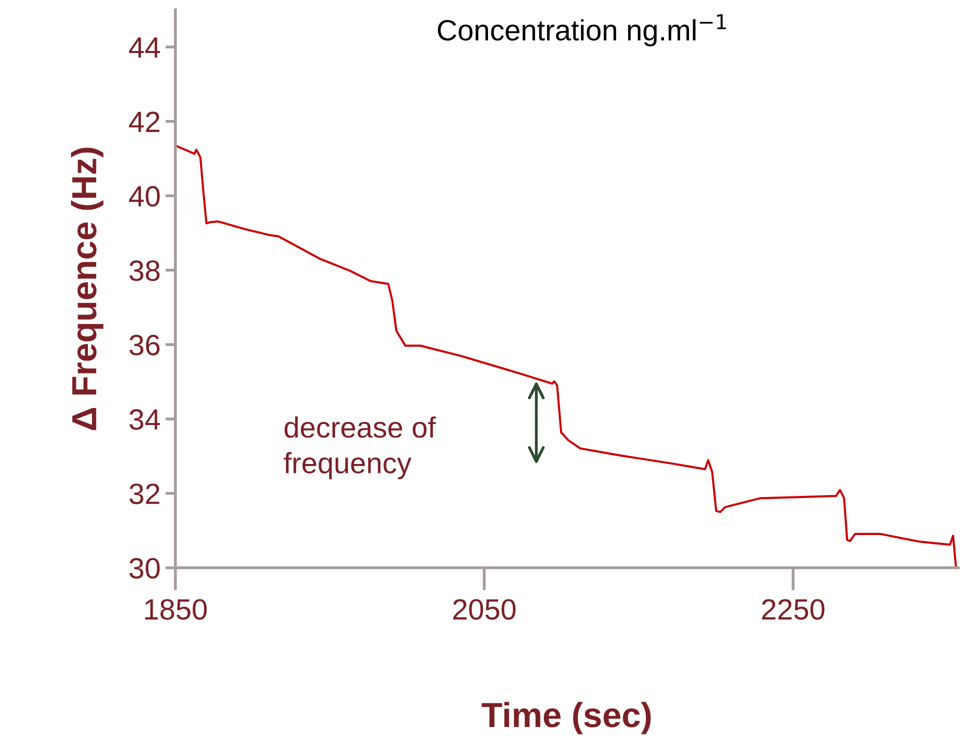 This screenshot has width=969, height=754. Describe the element at coordinates (144, 494) in the screenshot. I see `y-tick-label: 32` at that location.